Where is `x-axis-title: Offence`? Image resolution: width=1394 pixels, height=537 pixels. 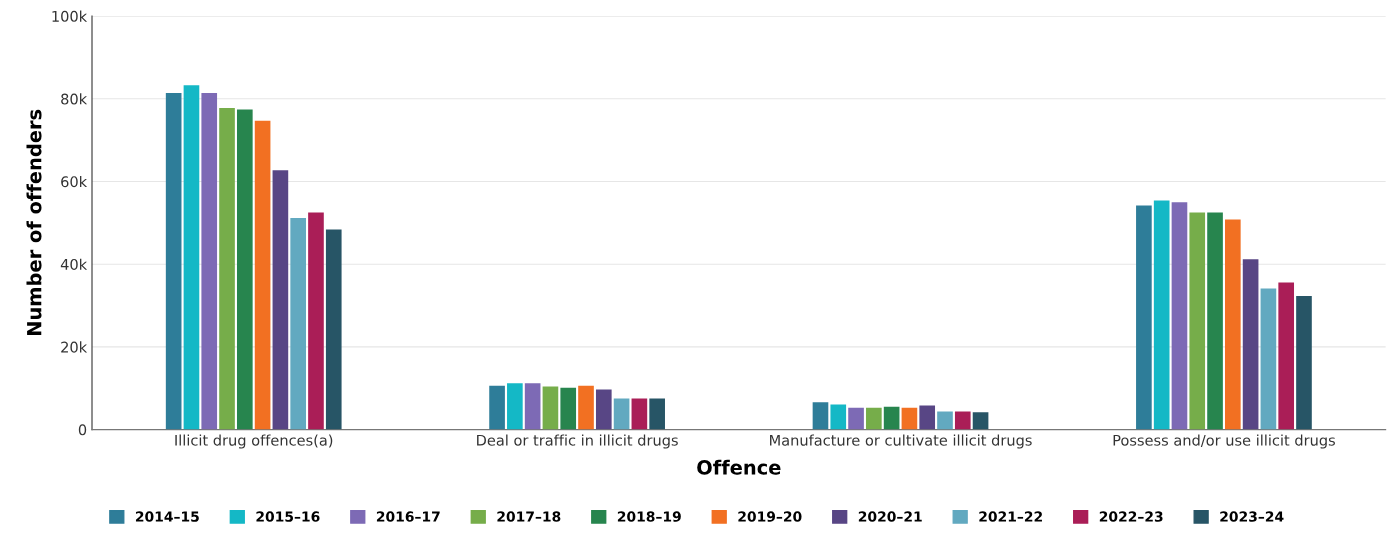
x-axis-title: Offence is located at coordinates (739, 467).